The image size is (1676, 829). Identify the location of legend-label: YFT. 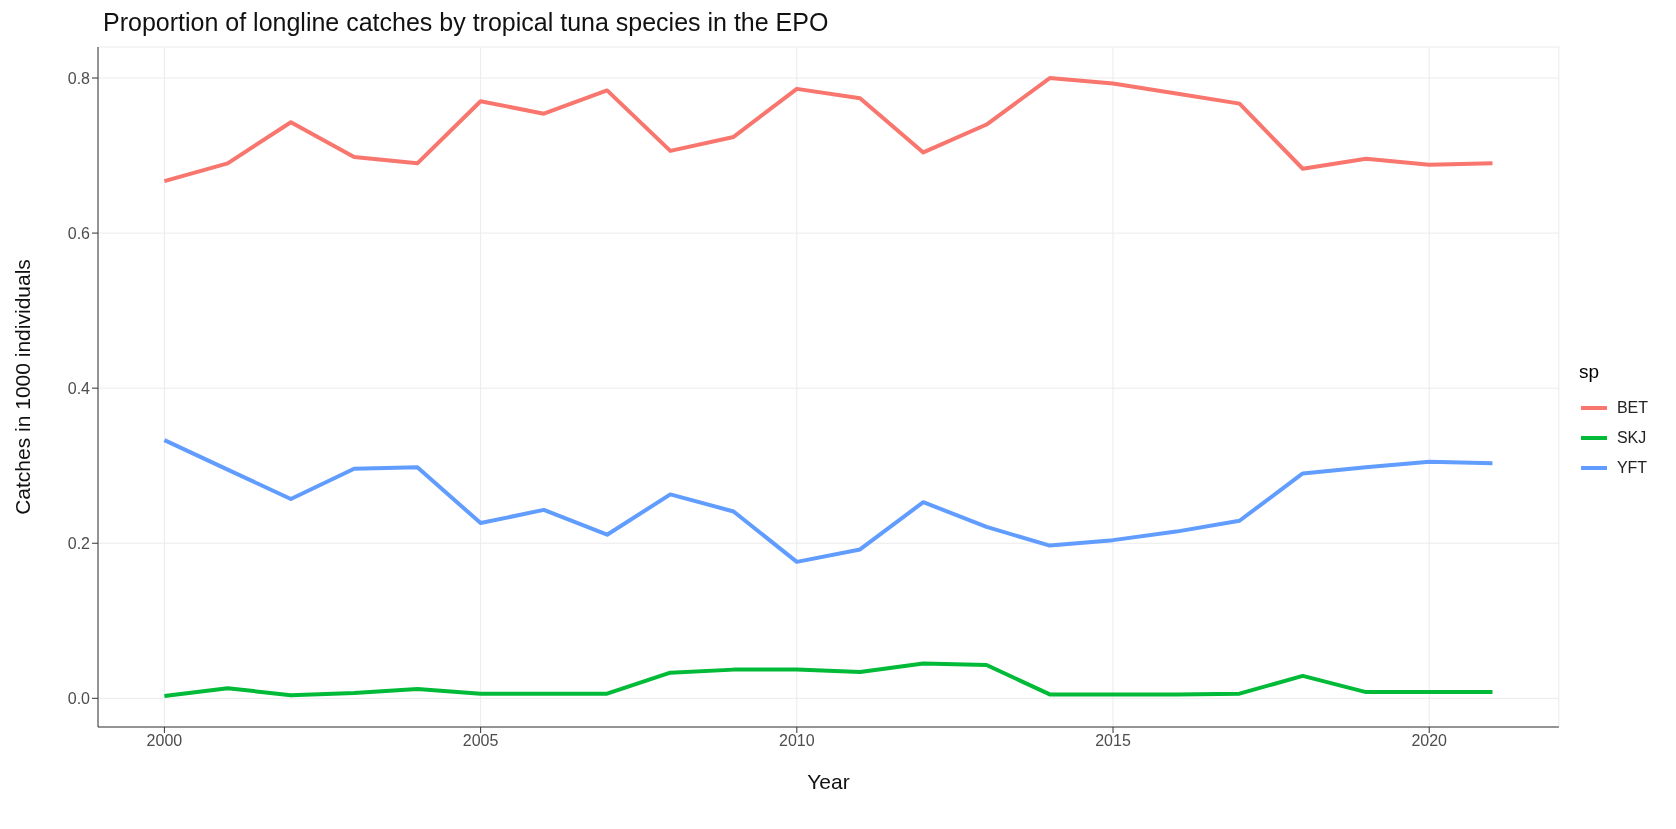
(1632, 468).